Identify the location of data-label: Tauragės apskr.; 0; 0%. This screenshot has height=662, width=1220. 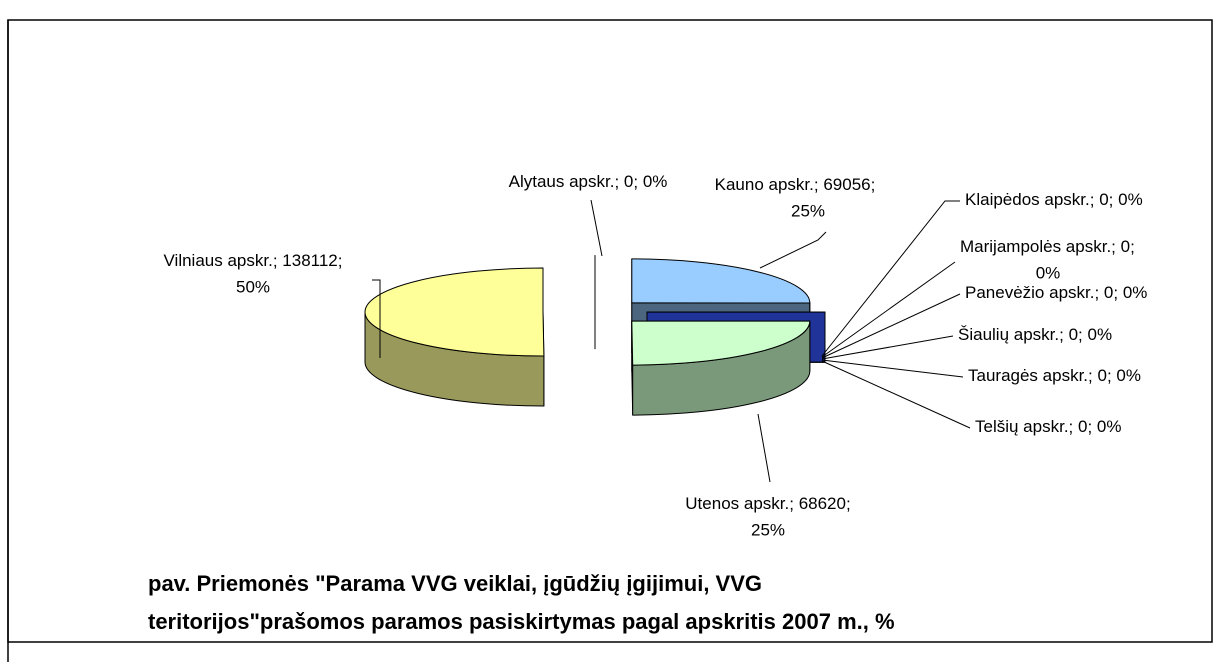
(1054, 375).